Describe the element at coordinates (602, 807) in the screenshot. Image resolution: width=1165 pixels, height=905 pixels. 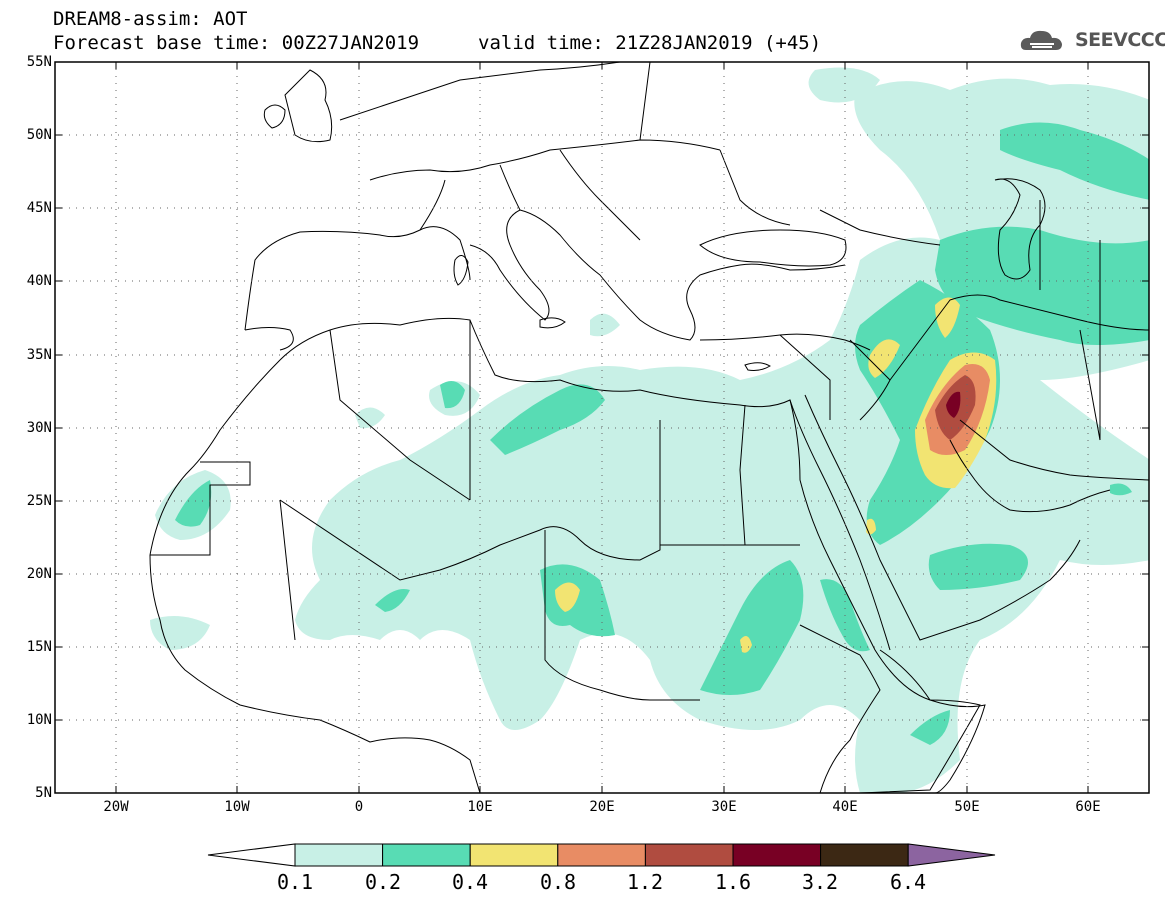
I see `lon-label-20e: 20E` at that location.